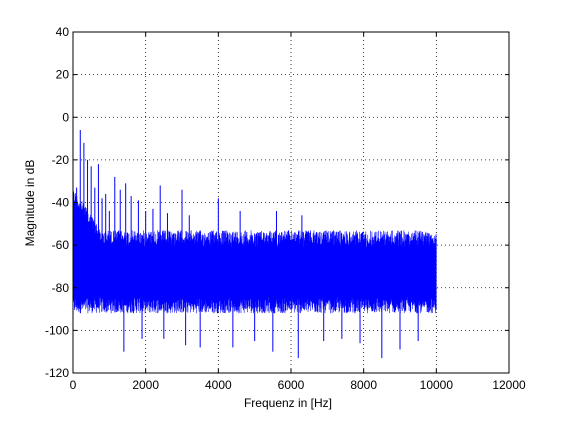 The image size is (561, 425). I want to click on y-tick-label: -80, so click(61, 288).